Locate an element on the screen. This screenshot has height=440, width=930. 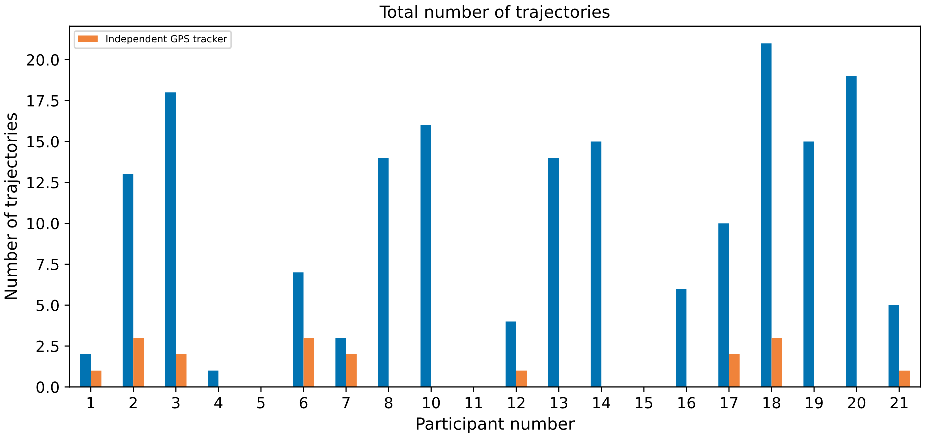
y-tick-label: 2.5 is located at coordinates (47, 346).